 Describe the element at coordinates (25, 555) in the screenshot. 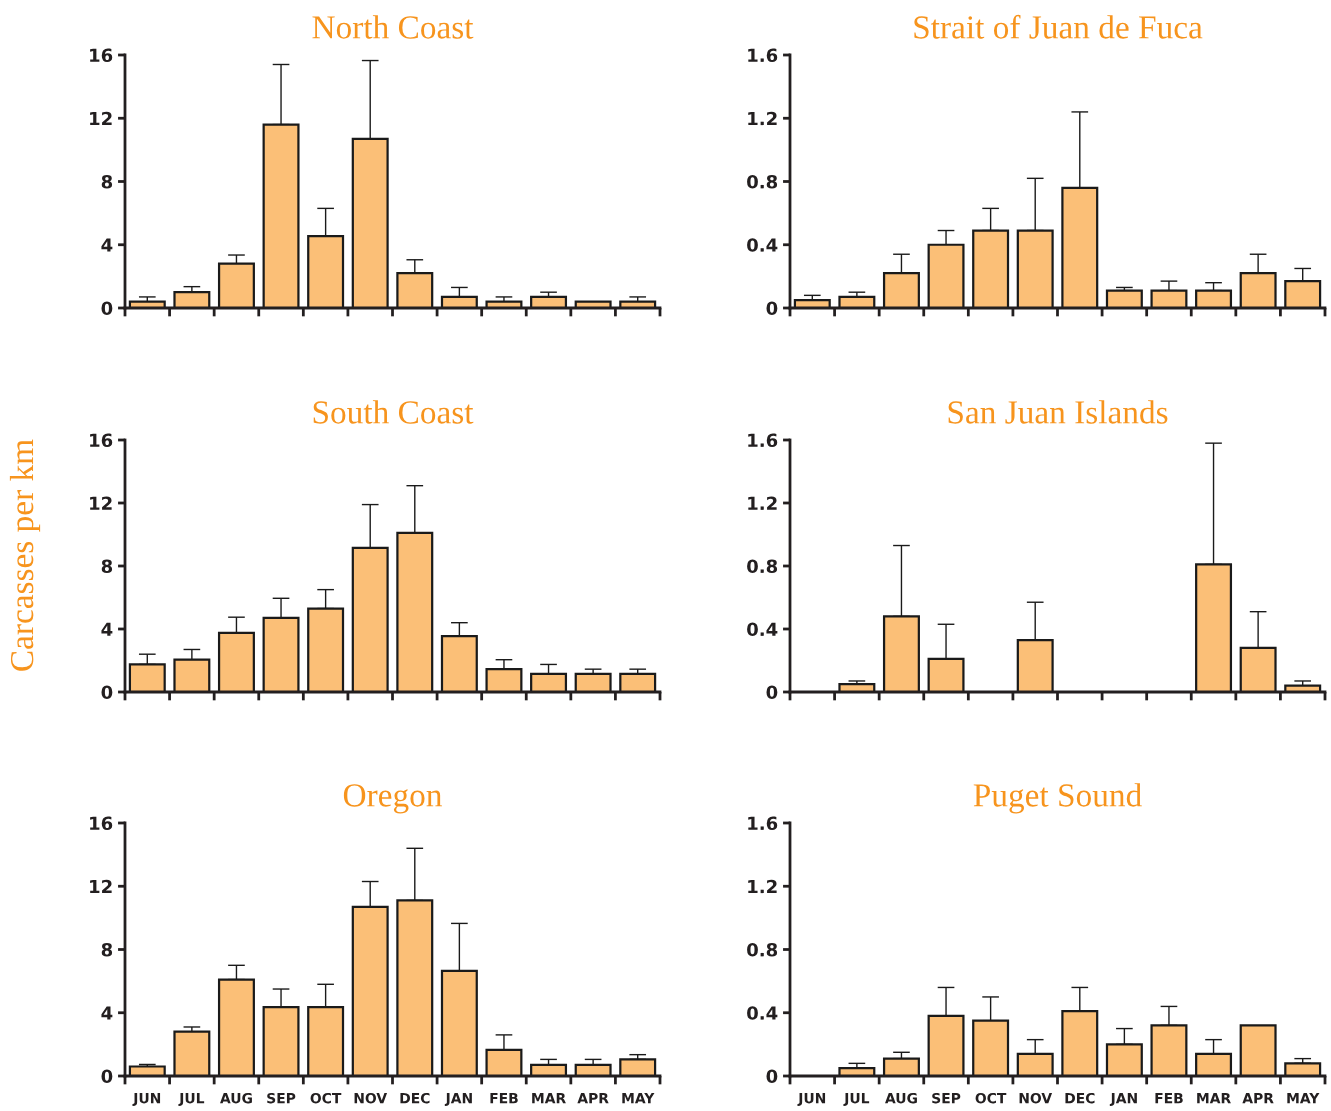

I see `y-axis-title: Carcasses per km` at that location.